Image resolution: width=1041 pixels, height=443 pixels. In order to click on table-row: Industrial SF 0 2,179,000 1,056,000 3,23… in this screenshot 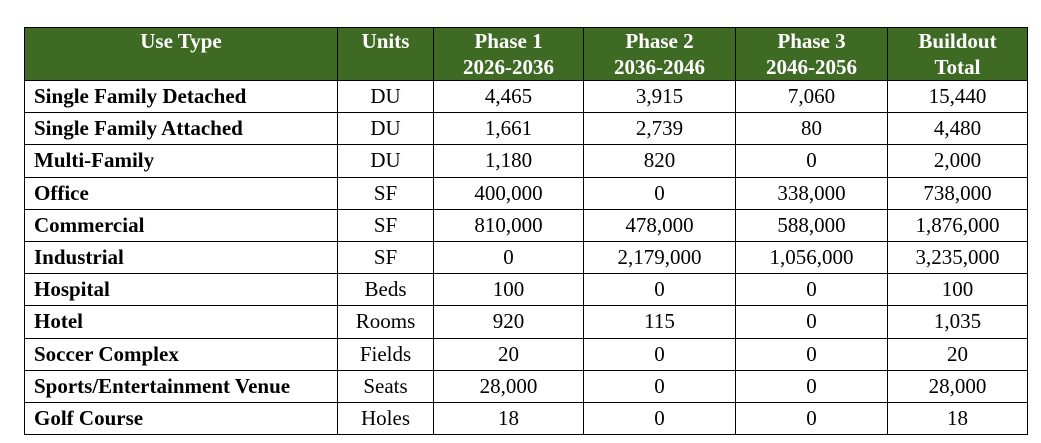, I will do `click(526, 257)`.